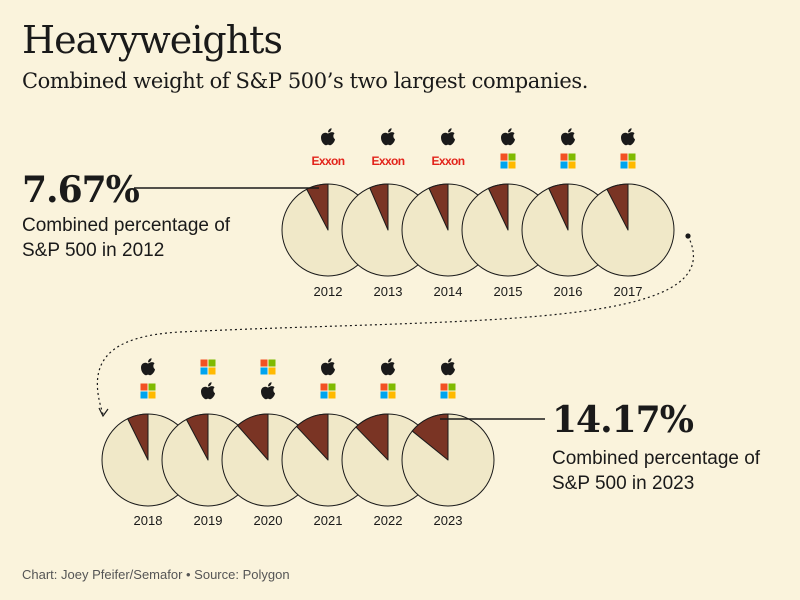  Describe the element at coordinates (328, 291) in the screenshot. I see `year-label: 2012` at that location.